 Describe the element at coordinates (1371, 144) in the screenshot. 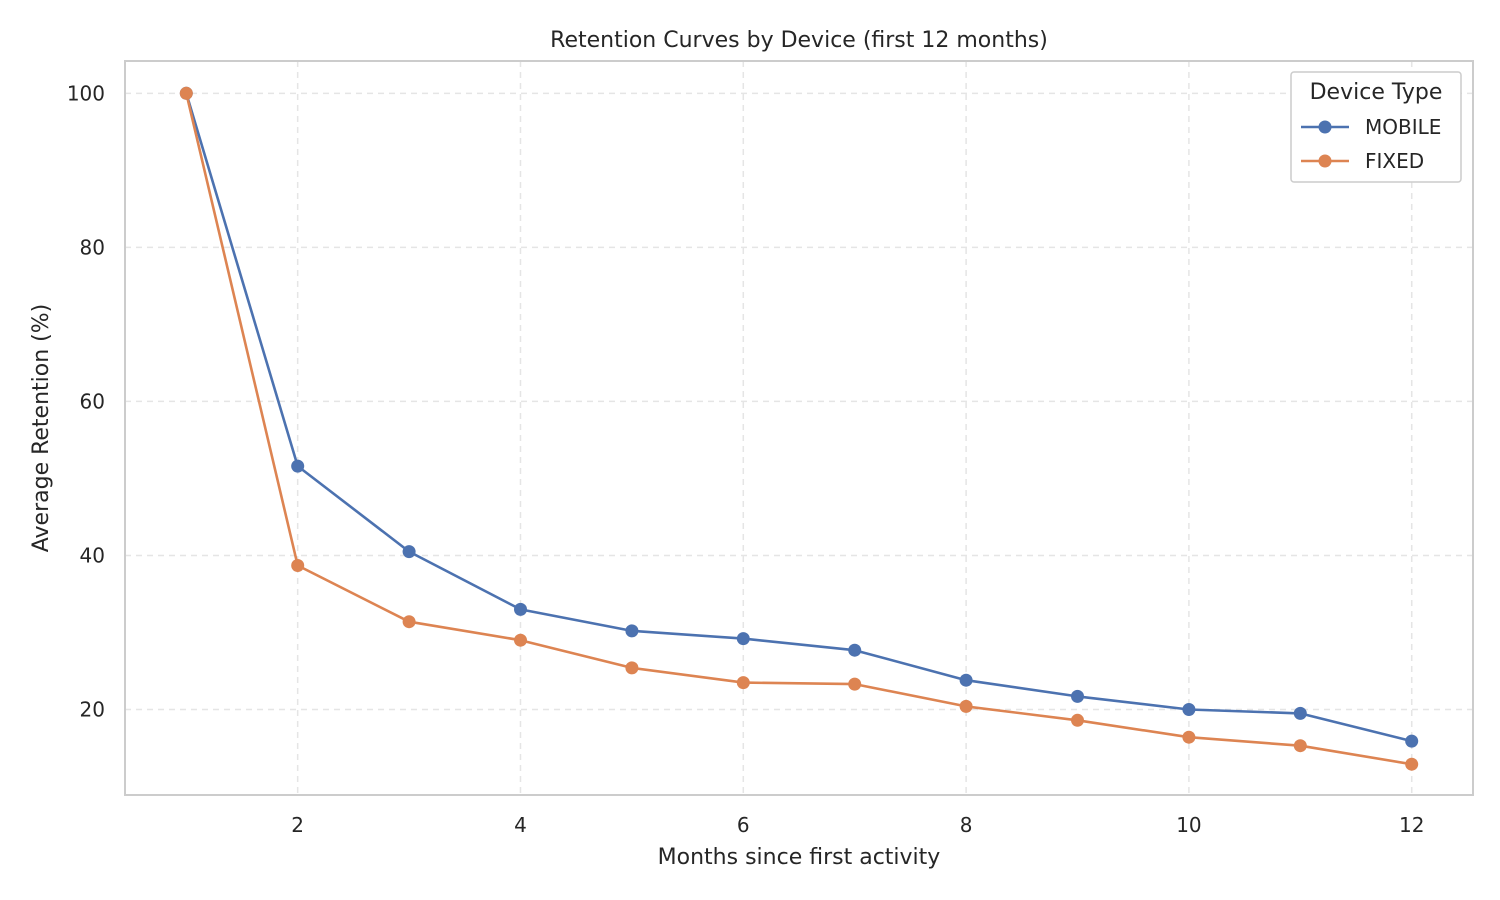

I see `legend-items: MOBILE FIXED` at that location.